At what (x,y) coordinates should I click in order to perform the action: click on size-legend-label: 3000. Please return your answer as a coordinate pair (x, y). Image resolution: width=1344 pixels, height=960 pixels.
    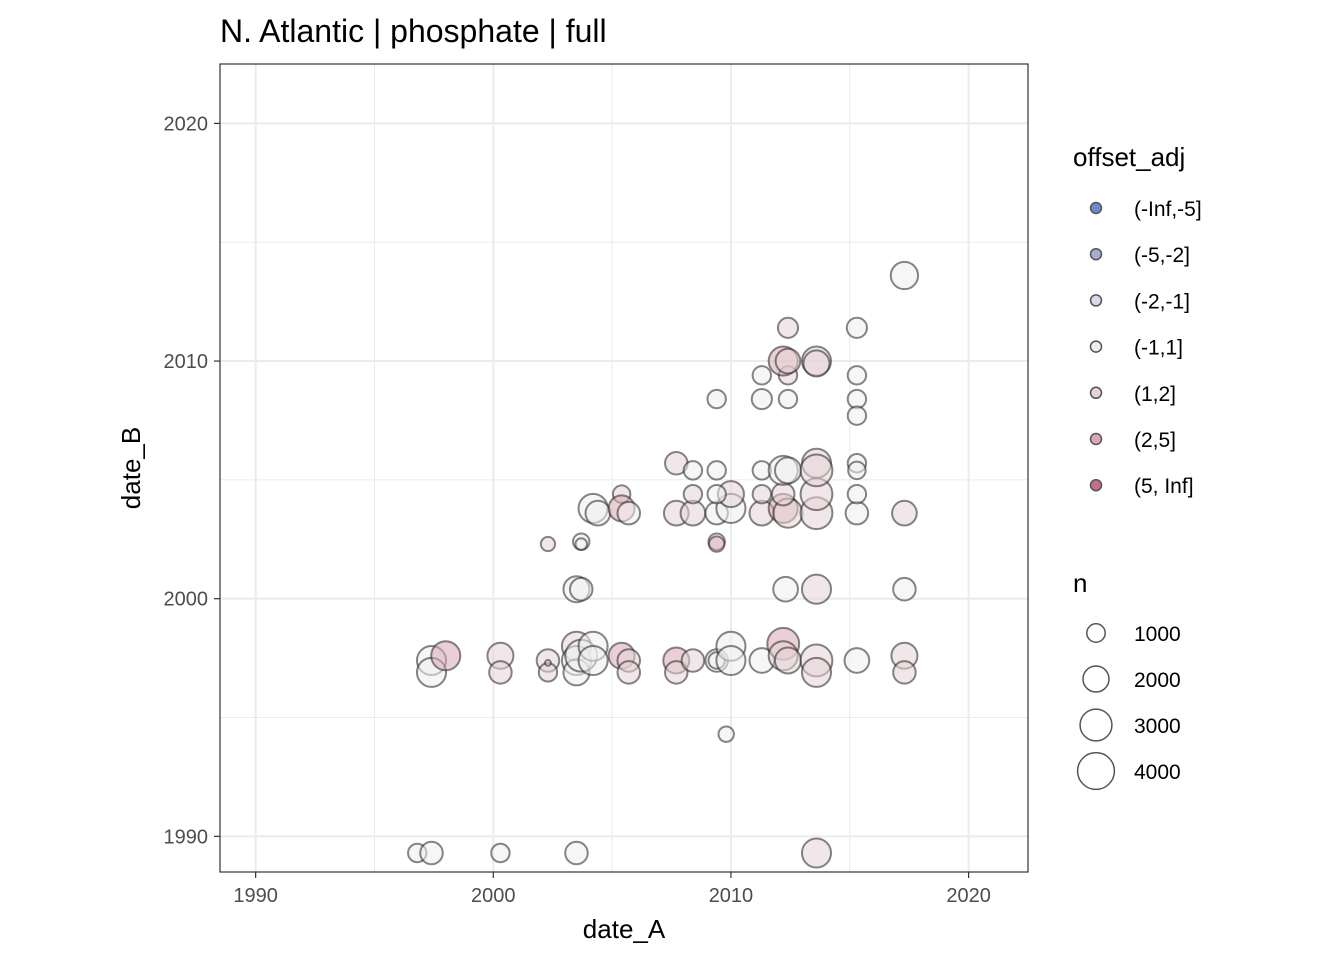
    Looking at the image, I should click on (1157, 726).